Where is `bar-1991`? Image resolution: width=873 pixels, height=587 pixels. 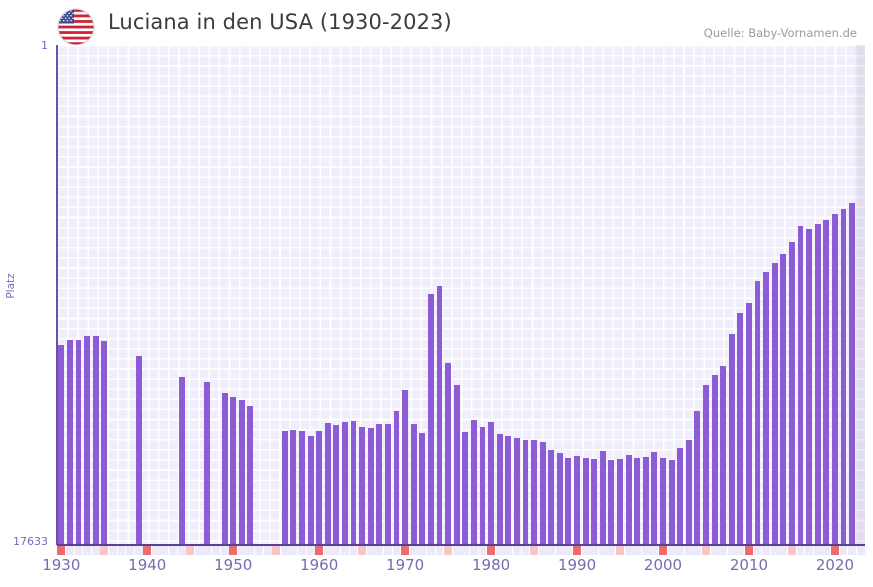 bar-1991 is located at coordinates (585, 501).